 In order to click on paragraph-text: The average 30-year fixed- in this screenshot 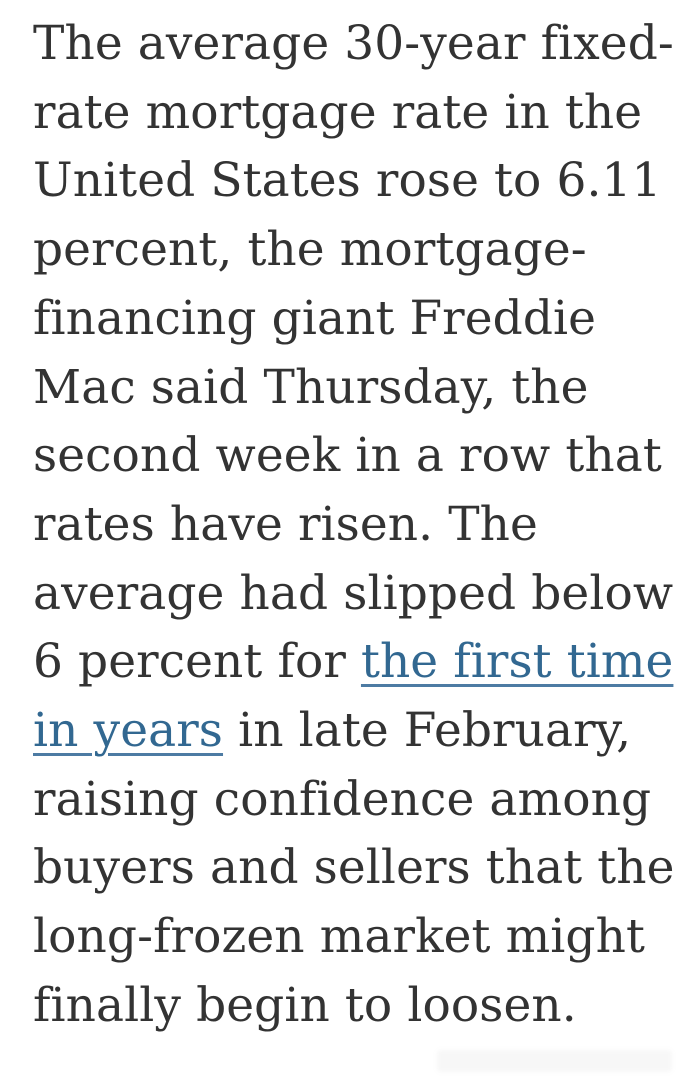, I will do `click(353, 43)`.